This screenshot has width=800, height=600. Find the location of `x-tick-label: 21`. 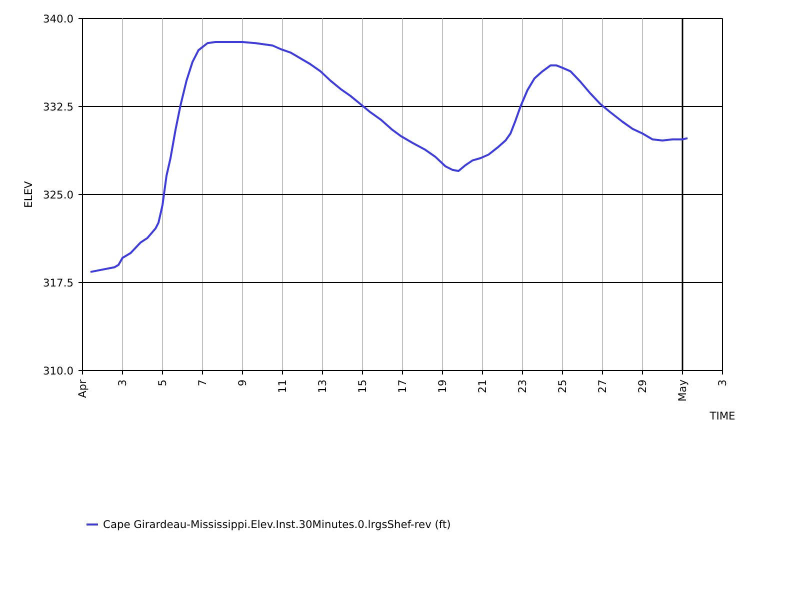

x-tick-label: 21 is located at coordinates (482, 386).